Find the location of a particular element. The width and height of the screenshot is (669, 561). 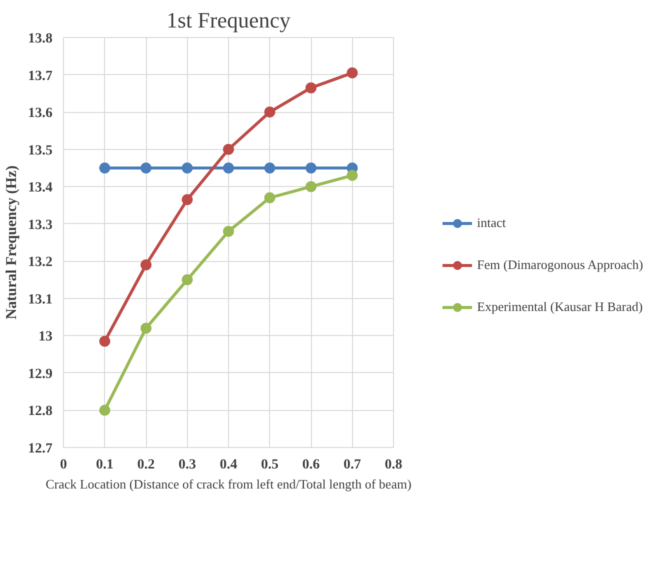

y-tick-label: 13.5 is located at coordinates (40, 150).